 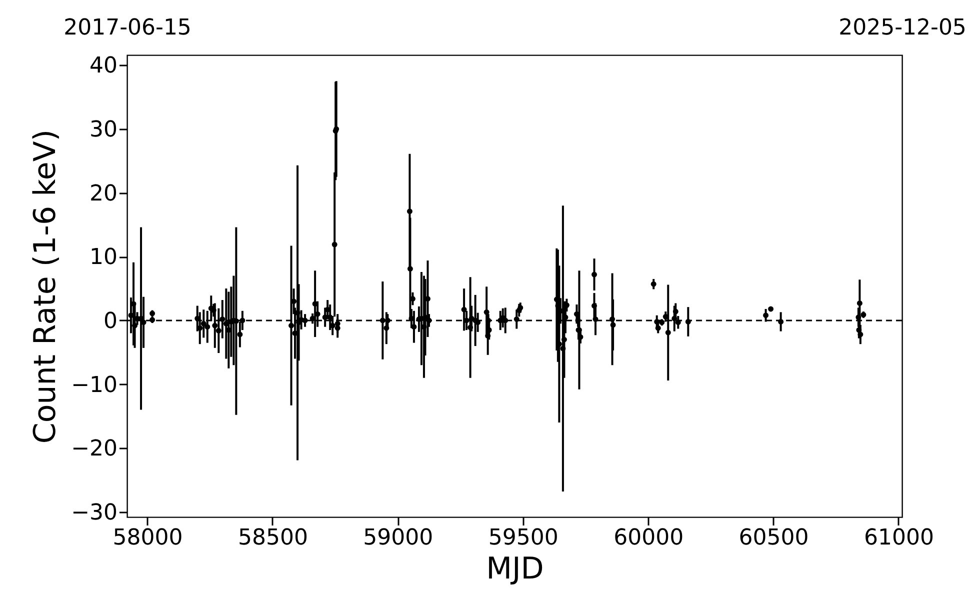 I want to click on y-axis-title: Count Rate (1-6 keV), so click(x=46, y=286).